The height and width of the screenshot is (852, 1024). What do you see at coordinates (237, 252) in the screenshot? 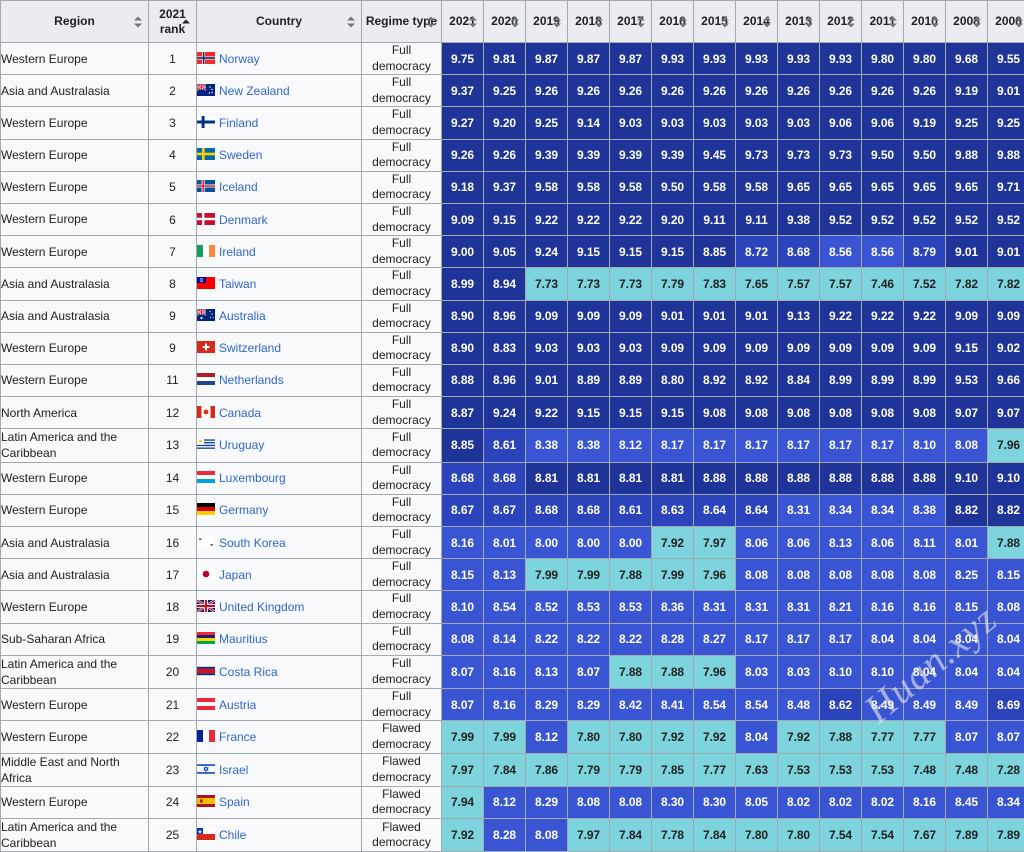
I see `country-link: Ireland` at bounding box center [237, 252].